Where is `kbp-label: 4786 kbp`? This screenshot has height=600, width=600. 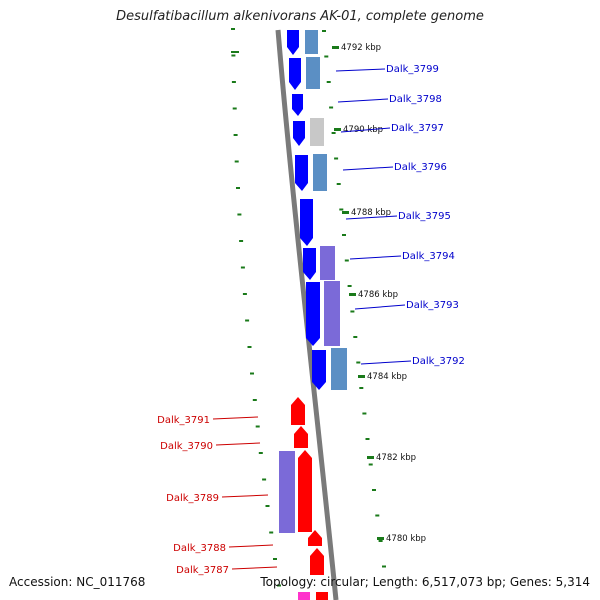 kbp-label: 4786 kbp is located at coordinates (378, 295).